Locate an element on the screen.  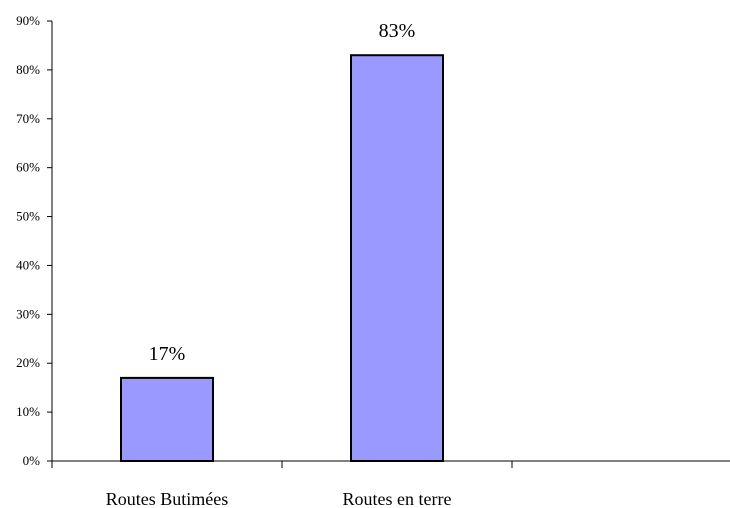
y-tick-label: 70% is located at coordinates (28, 118).